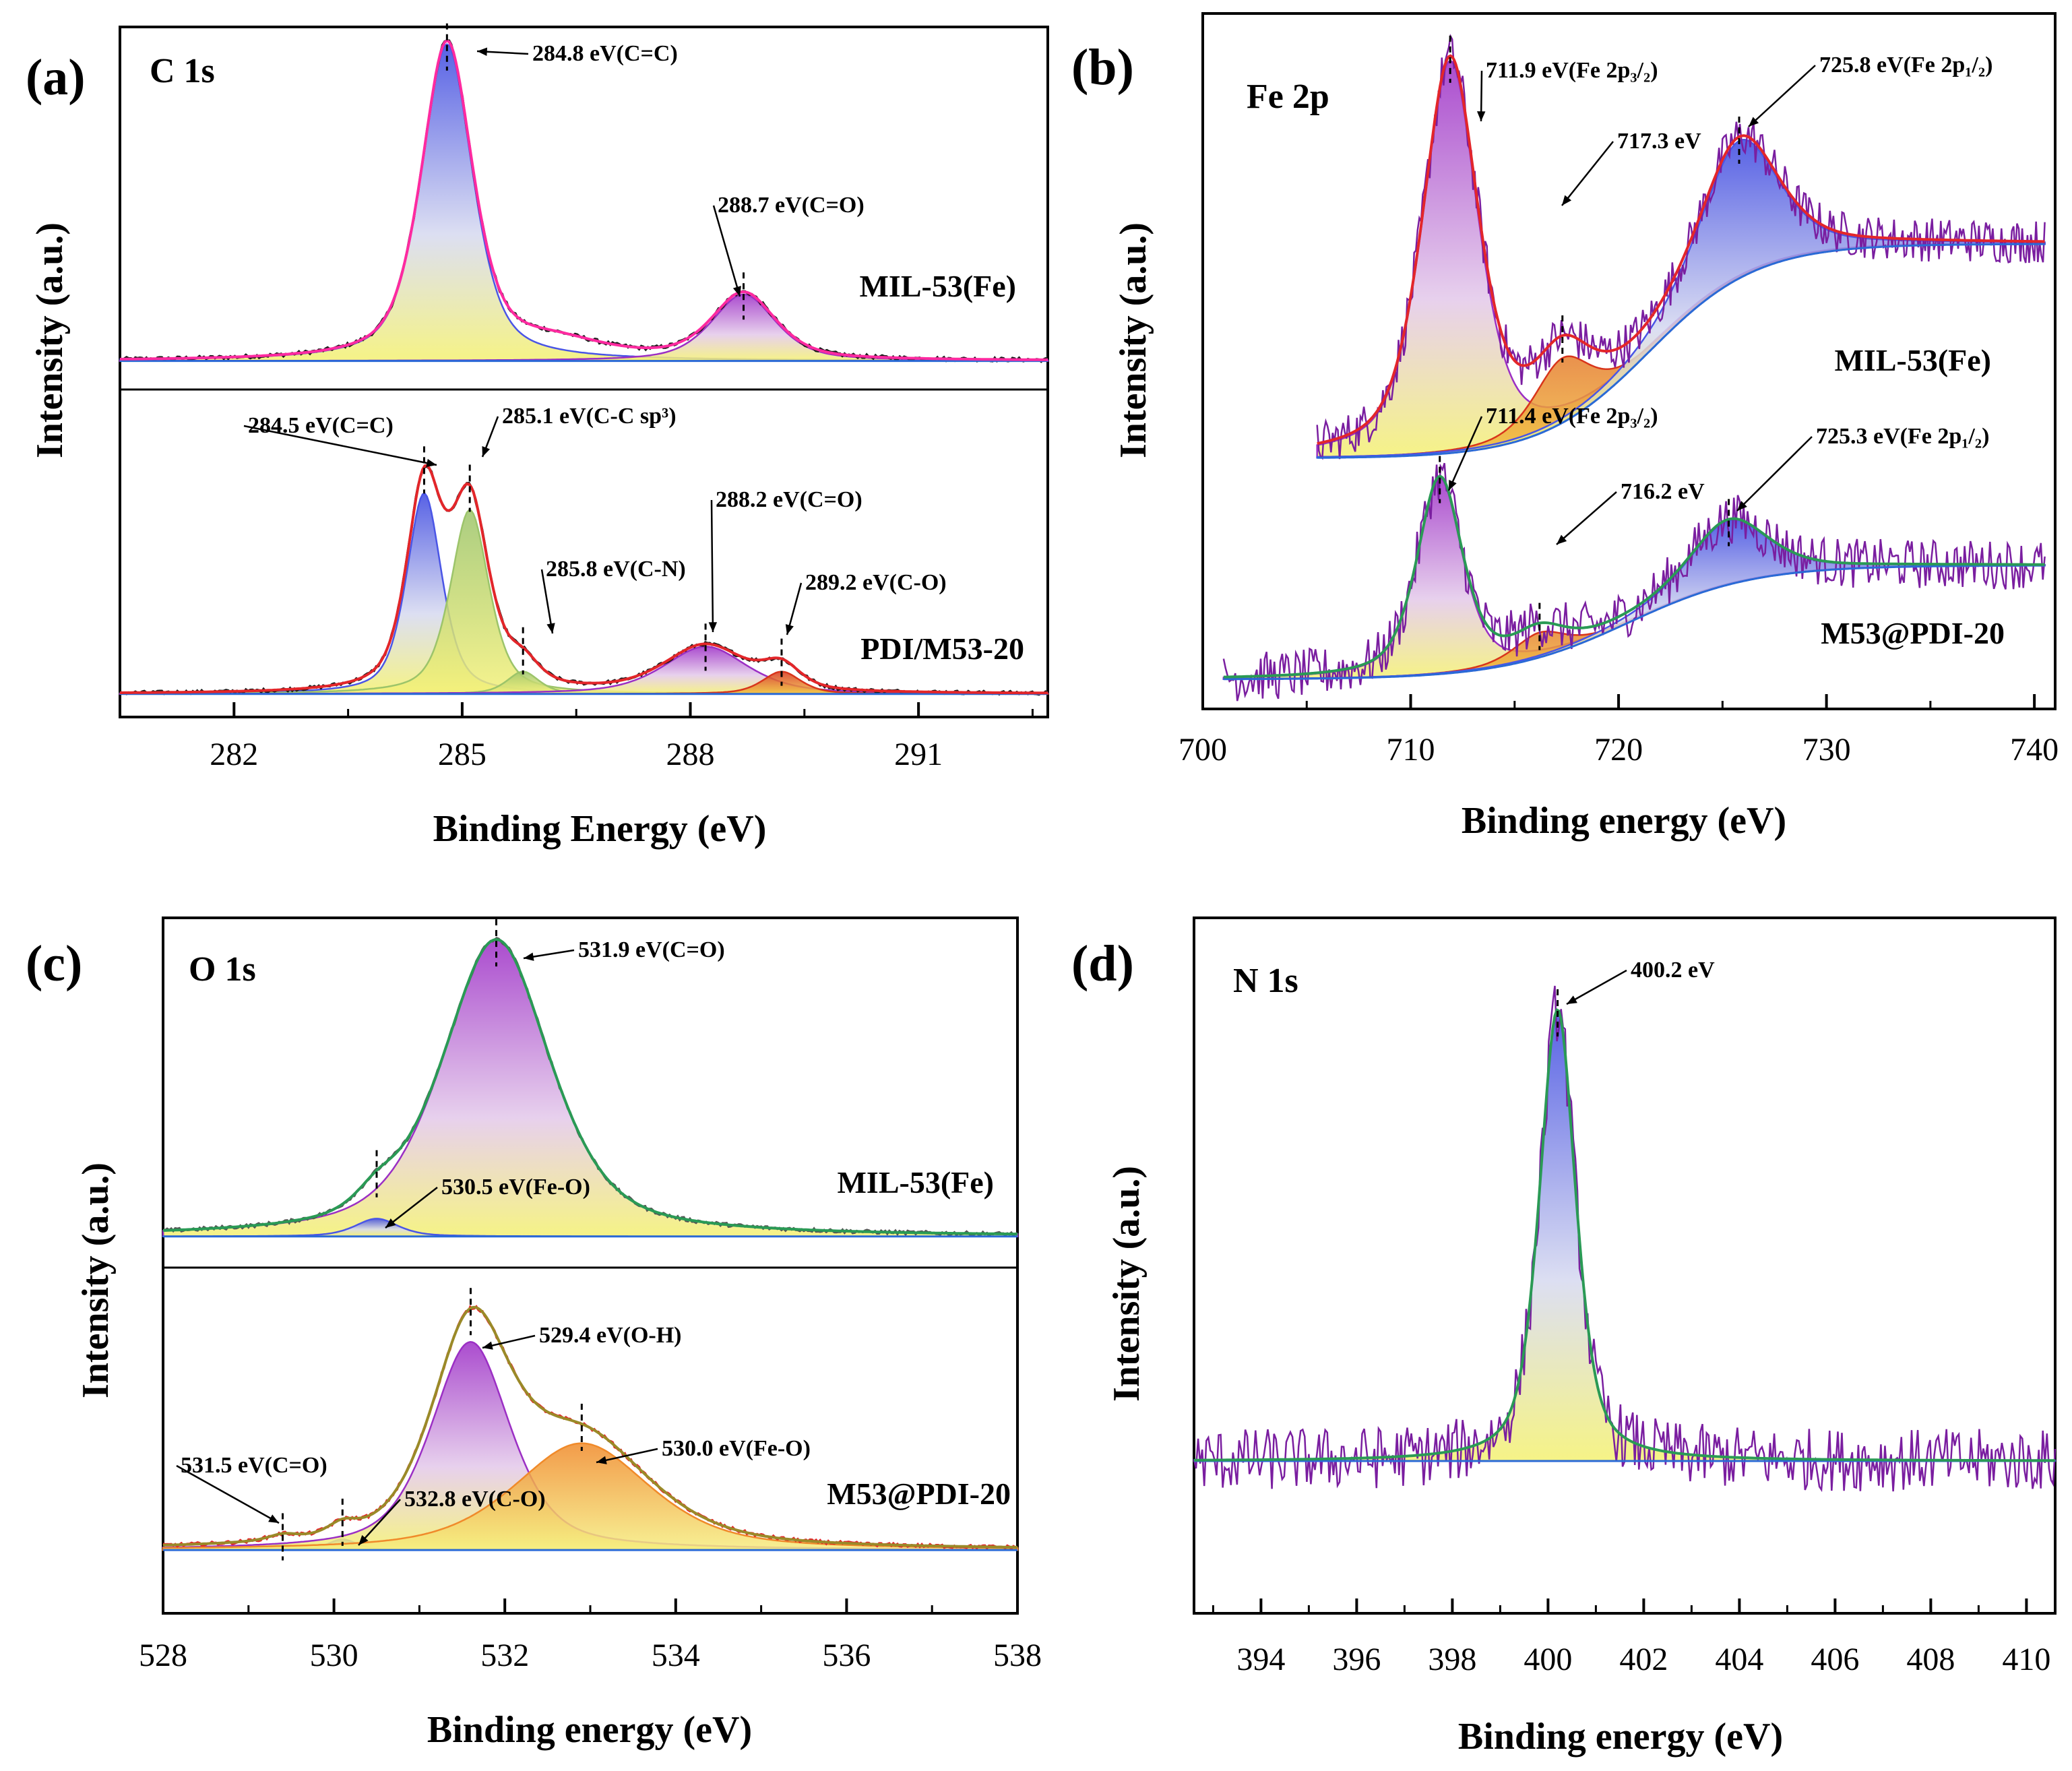 The image size is (2072, 1771). What do you see at coordinates (1102, 67) in the screenshot?
I see `panel-label: (b)` at bounding box center [1102, 67].